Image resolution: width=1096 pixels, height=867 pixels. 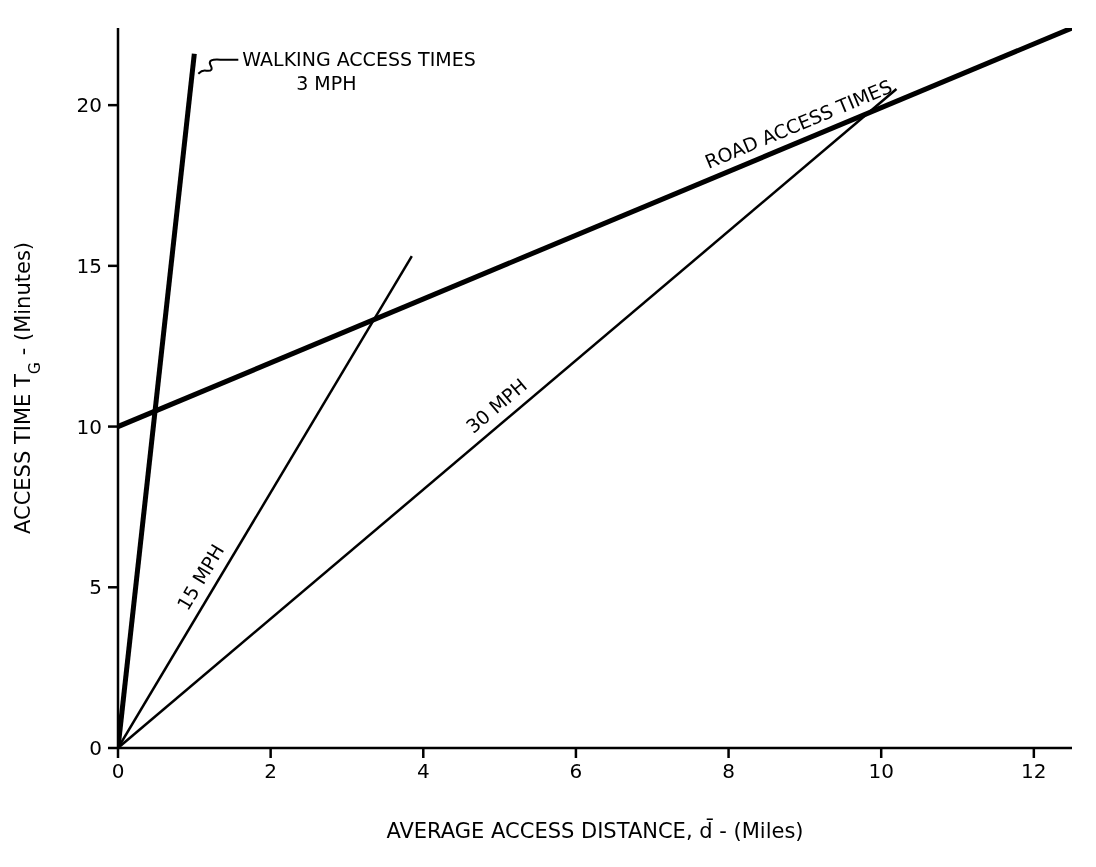 I want to click on legend-label: WALKING ACCESS TIMES 3 MPH, so click(x=359, y=70).